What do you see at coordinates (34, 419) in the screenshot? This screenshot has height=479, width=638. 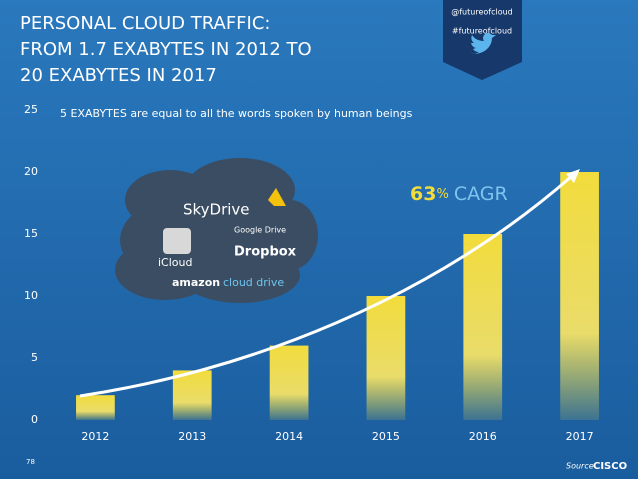 I see `y-tick-label: 0` at bounding box center [34, 419].